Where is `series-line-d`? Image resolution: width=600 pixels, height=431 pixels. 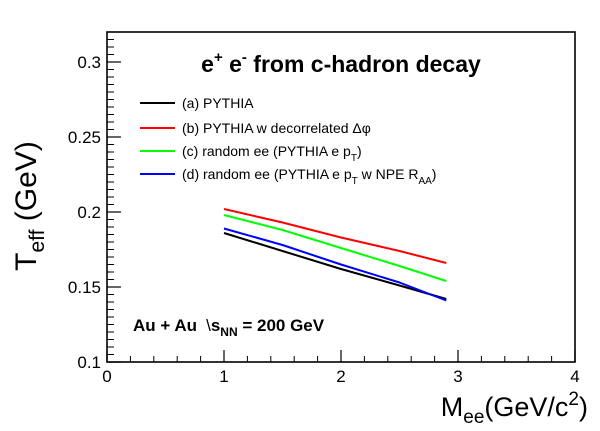 series-line-d is located at coordinates (335, 264).